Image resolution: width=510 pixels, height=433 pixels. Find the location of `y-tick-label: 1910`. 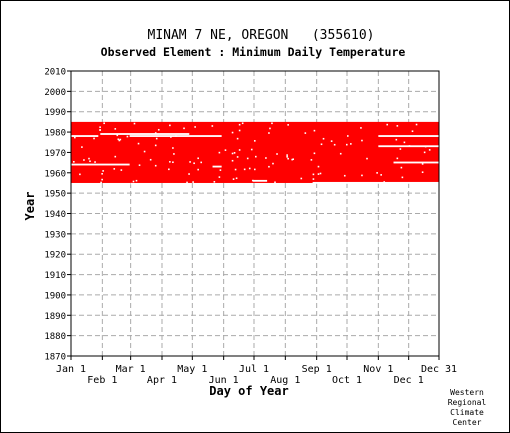

y-tick-label: 1910 is located at coordinates (55, 276).